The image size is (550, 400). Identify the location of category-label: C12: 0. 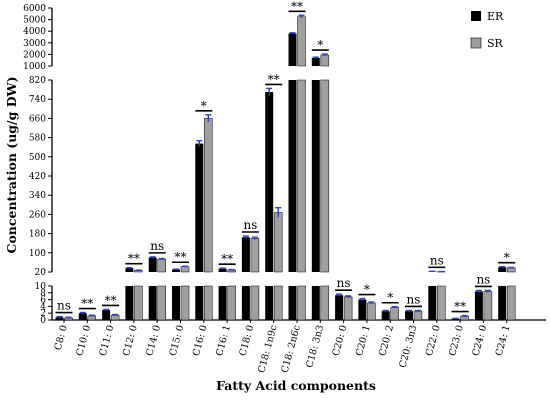
(130, 340).